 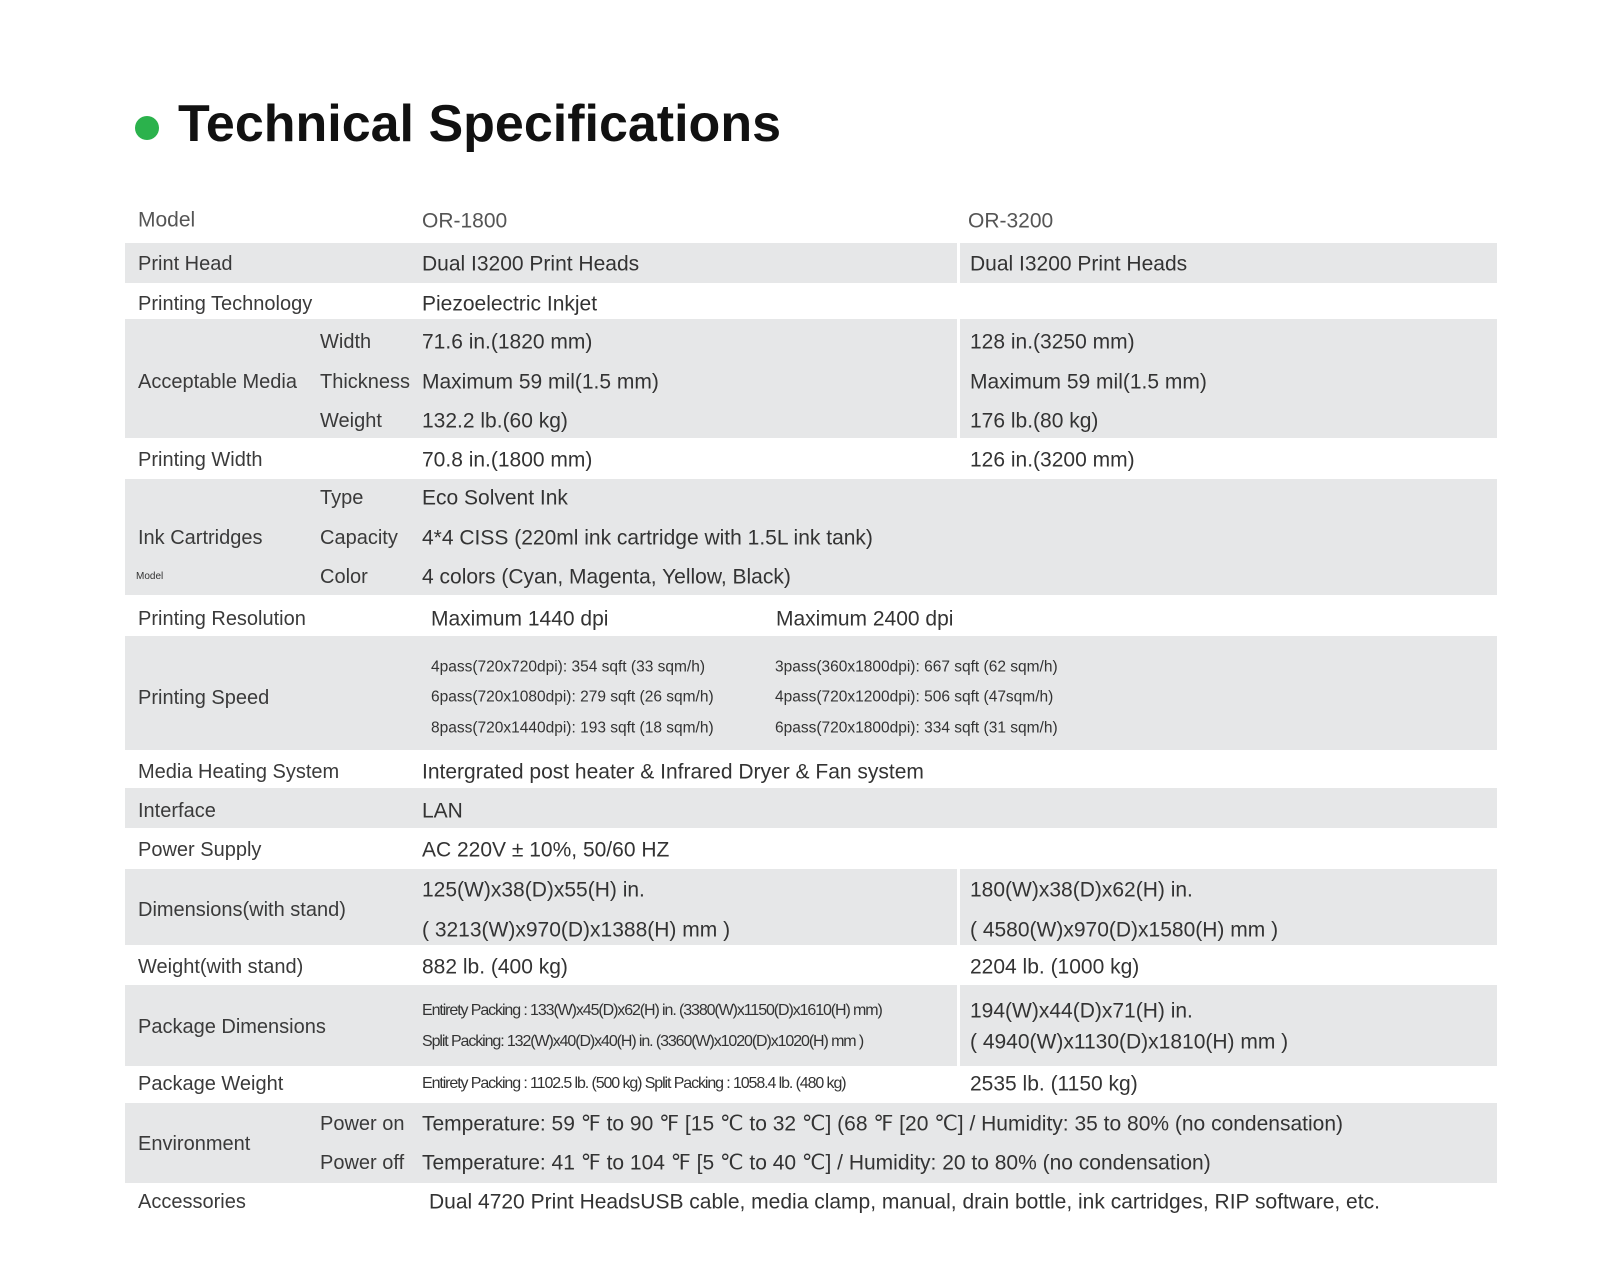 What do you see at coordinates (572, 697) in the screenshot?
I see `value-or1800: 6pass(720x1080dpi): 279 sqft (26 sqm/h)` at bounding box center [572, 697].